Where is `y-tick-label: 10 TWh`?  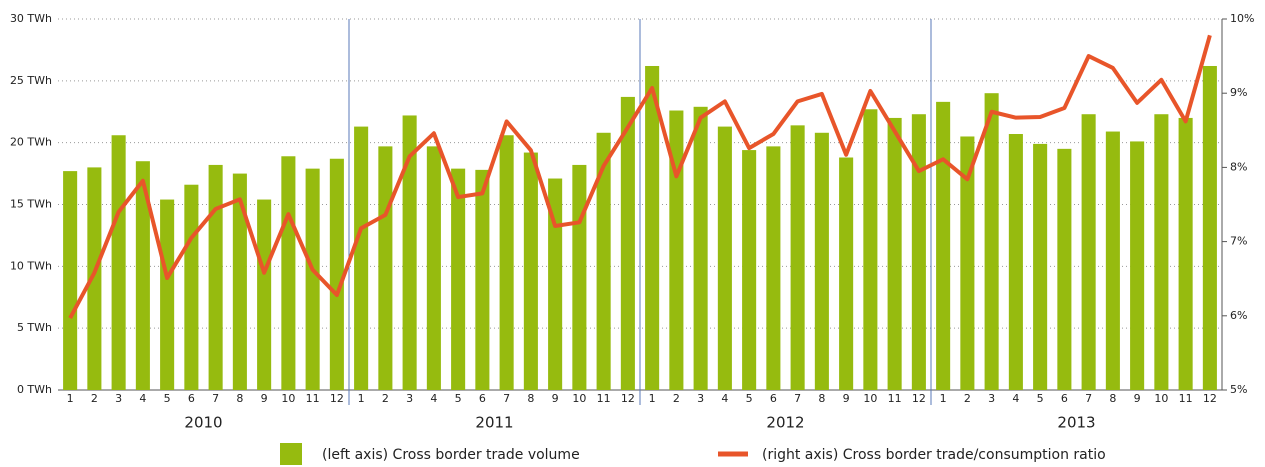
y-tick-label: 10 TWh is located at coordinates (31, 265).